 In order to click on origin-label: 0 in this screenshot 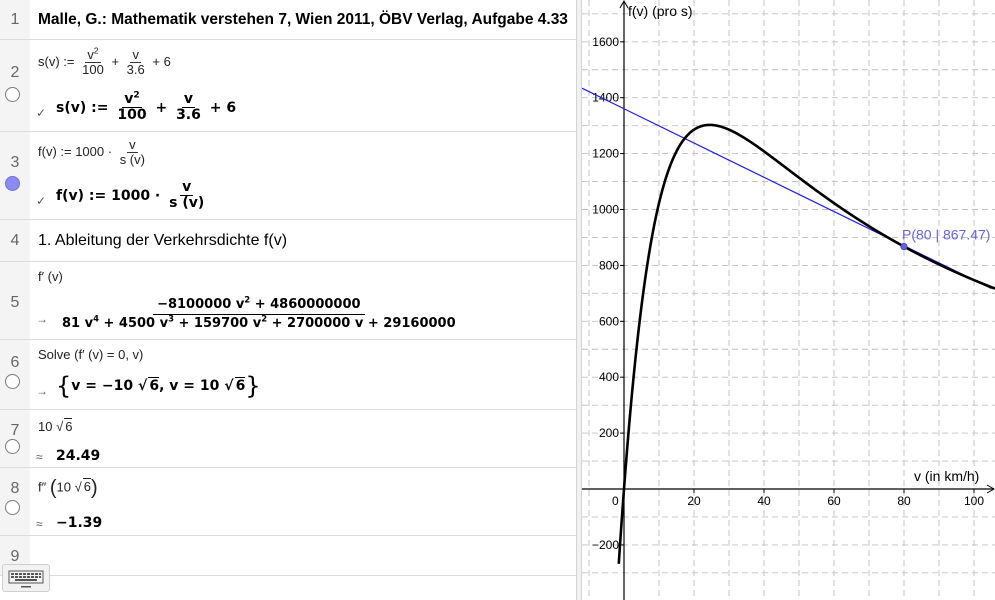, I will do `click(615, 501)`.